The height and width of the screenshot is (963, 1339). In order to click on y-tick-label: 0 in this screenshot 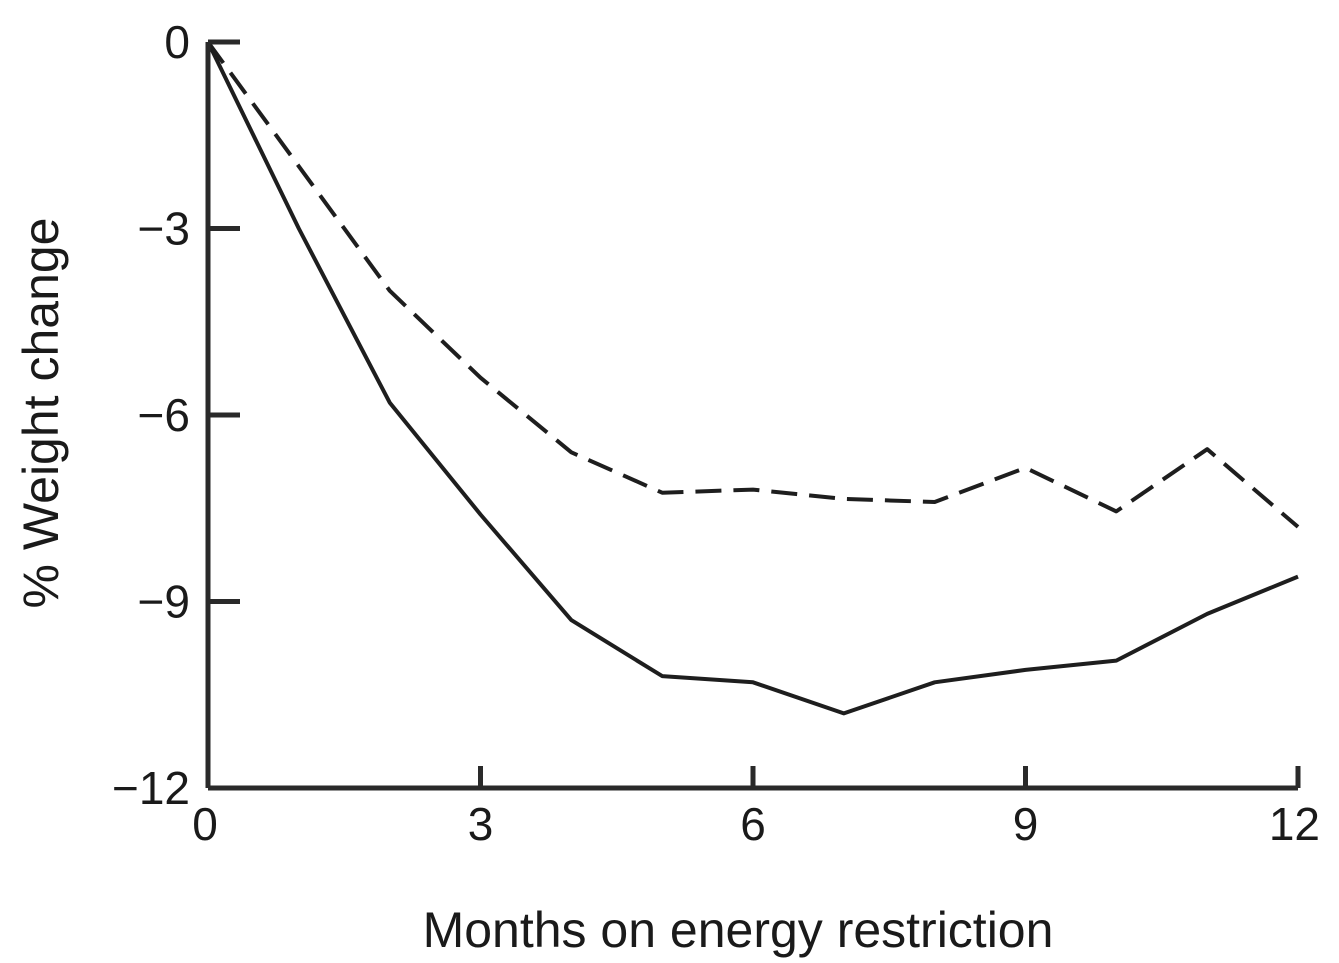, I will do `click(177, 42)`.